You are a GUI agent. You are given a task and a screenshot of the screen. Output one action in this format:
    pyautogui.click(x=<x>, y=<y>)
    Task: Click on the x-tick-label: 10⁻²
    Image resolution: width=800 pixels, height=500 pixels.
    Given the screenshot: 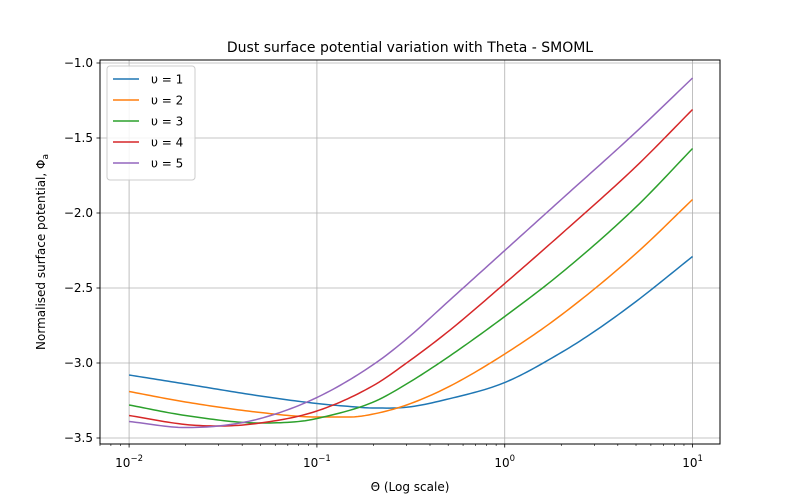 What is the action you would take?
    pyautogui.click(x=129, y=462)
    